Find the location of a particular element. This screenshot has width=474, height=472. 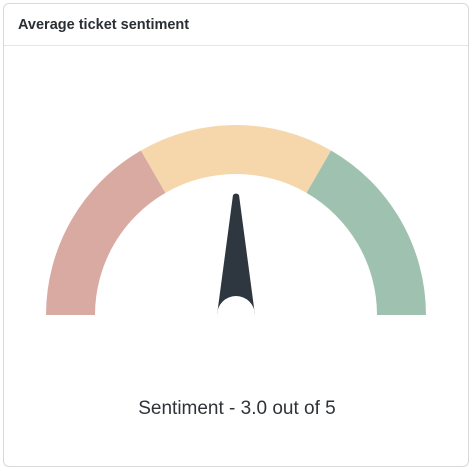

sentiment-caption: Sentiment - 3.0 out of 5 is located at coordinates (237, 409).